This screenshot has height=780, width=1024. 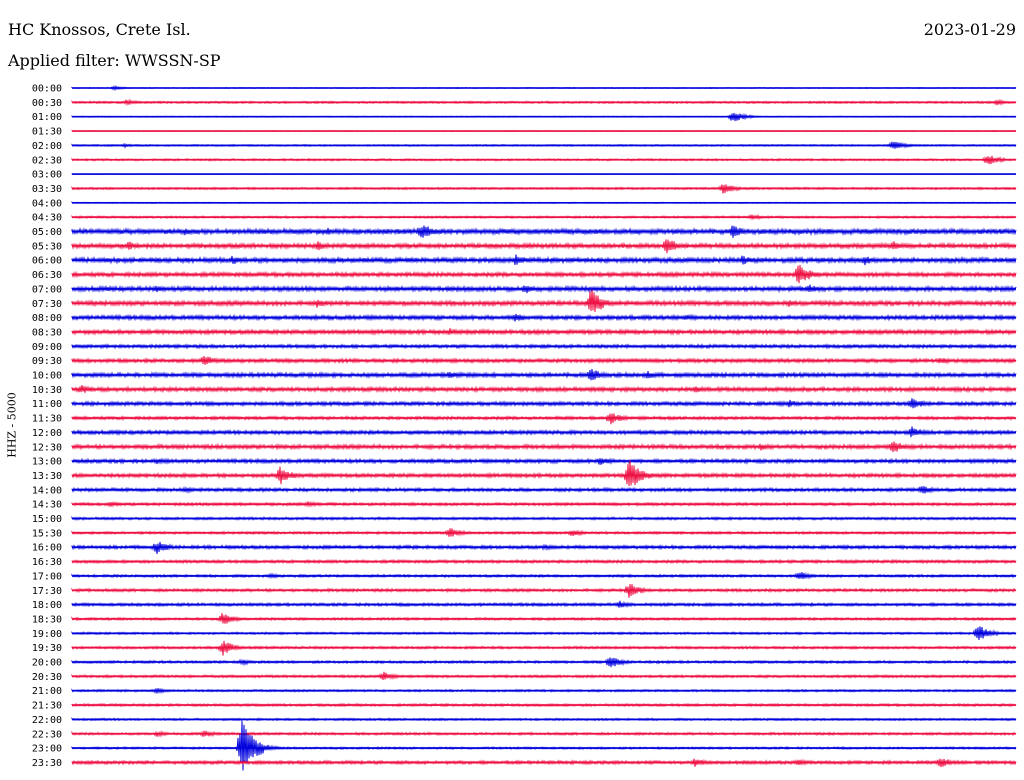 What do you see at coordinates (47, 749) in the screenshot?
I see `time-tick-label: 23:00` at bounding box center [47, 749].